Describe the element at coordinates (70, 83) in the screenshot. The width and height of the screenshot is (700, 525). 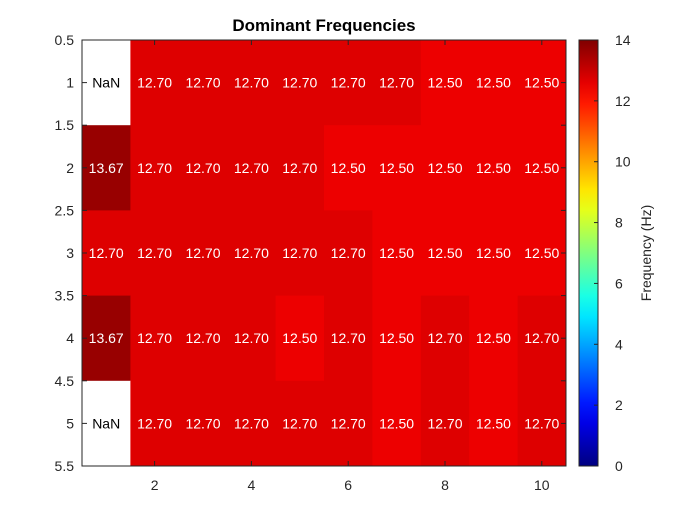
I see `y-tick-label: 1` at that location.